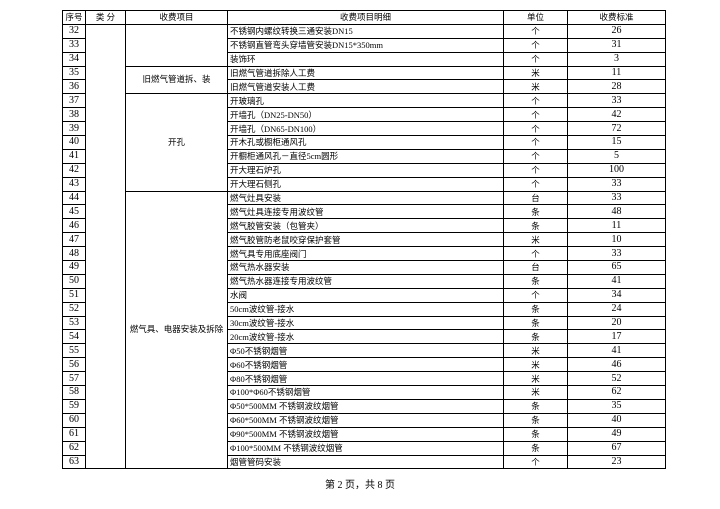 This screenshot has height=509, width=720. I want to click on serial-cell: 34, so click(74, 59).